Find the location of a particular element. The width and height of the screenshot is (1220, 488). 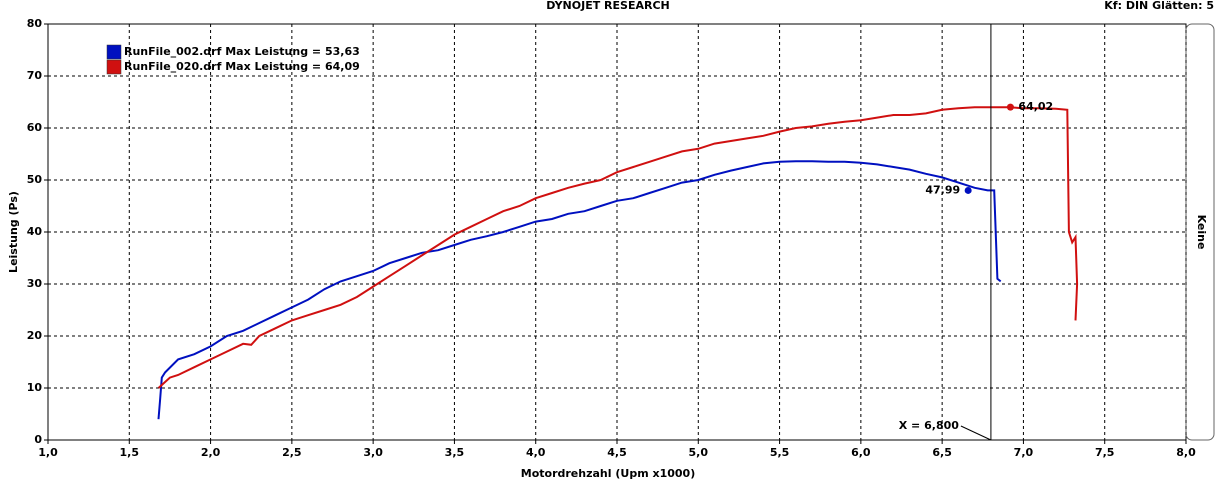

chart-title: DYNOJET RESEARCH is located at coordinates (607, 6).